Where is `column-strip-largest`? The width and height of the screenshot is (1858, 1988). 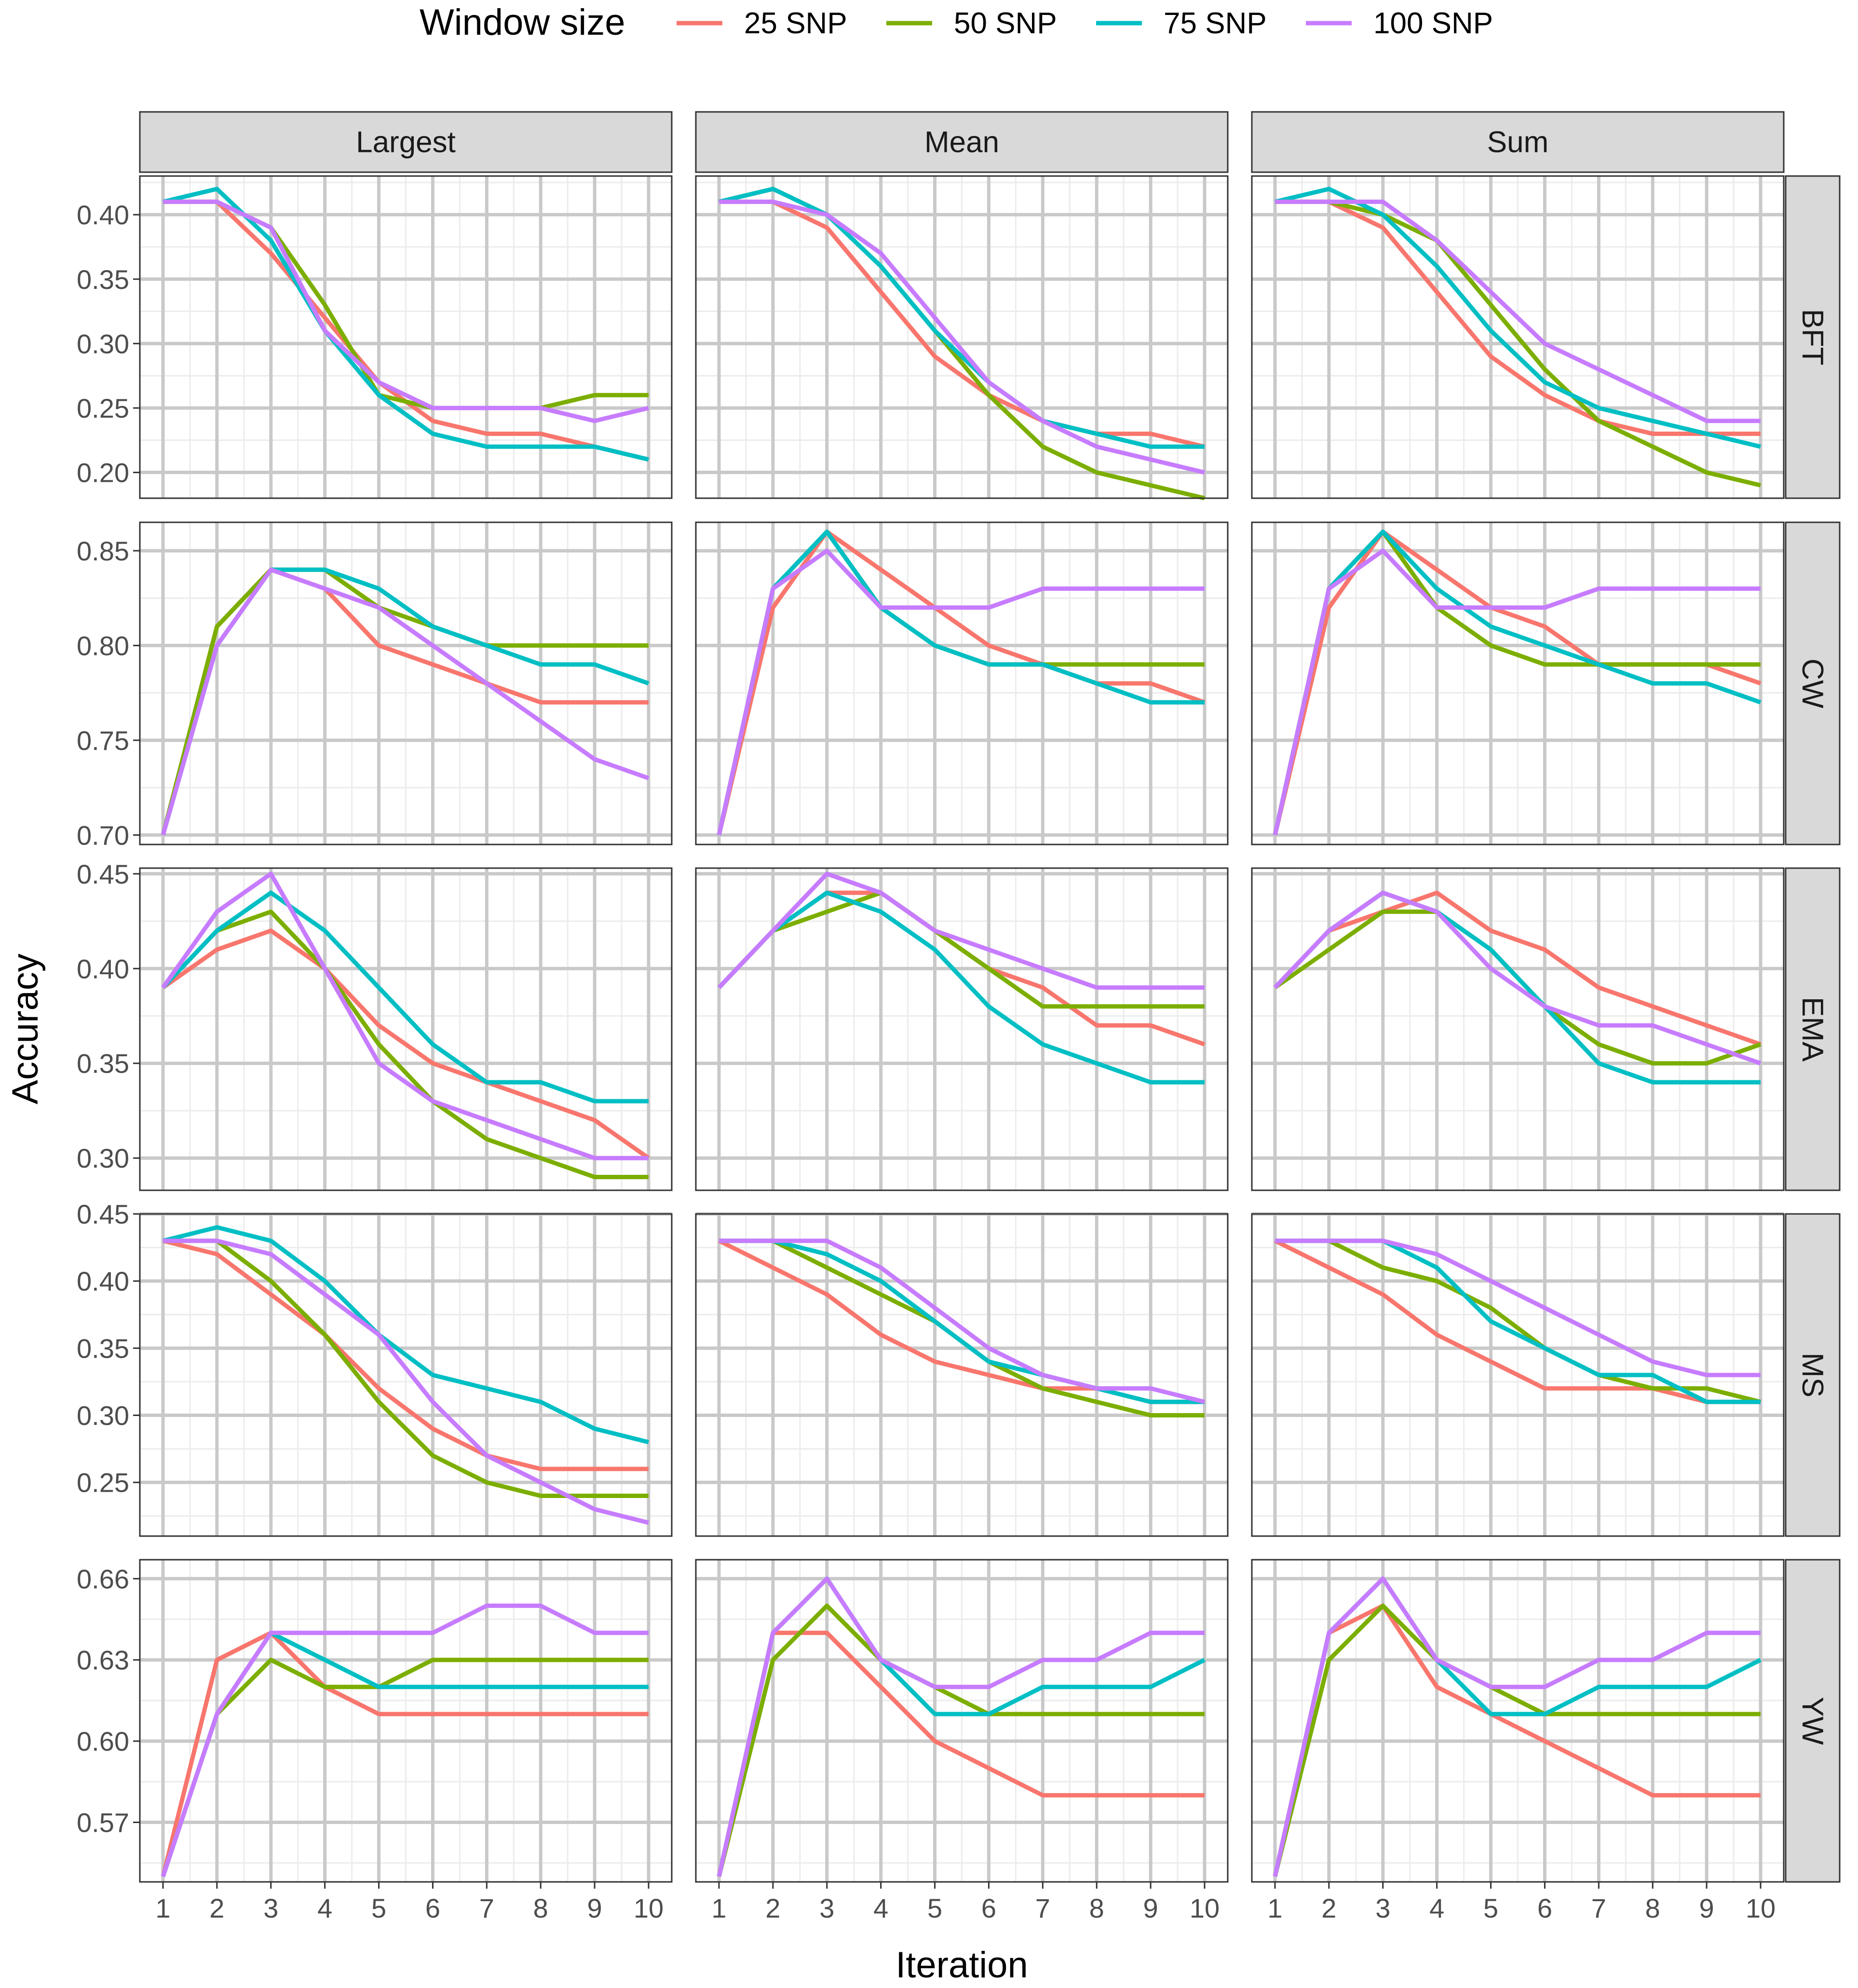 column-strip-largest is located at coordinates (406, 142).